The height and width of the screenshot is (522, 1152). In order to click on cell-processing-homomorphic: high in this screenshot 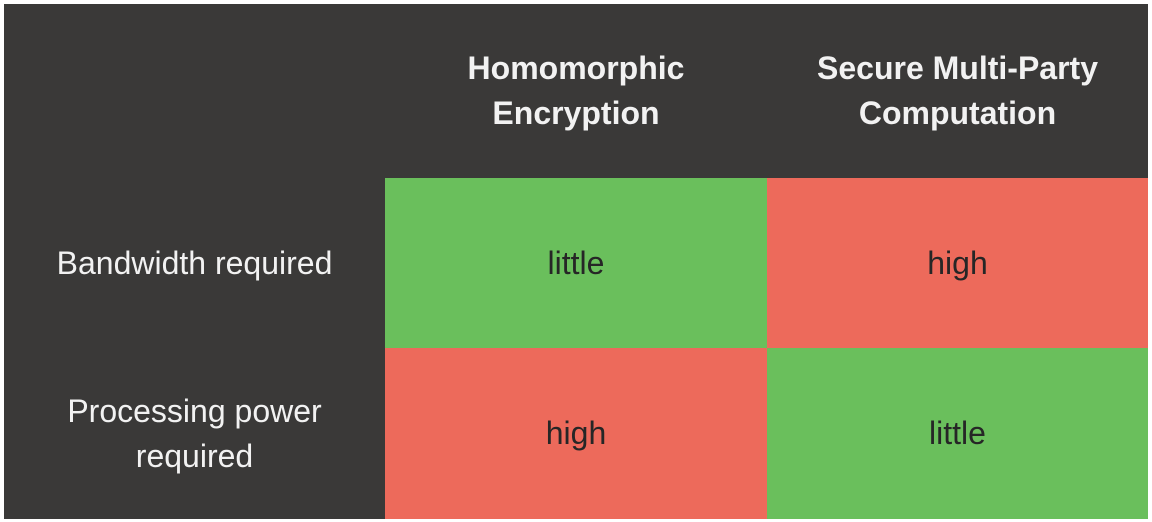, I will do `click(576, 433)`.